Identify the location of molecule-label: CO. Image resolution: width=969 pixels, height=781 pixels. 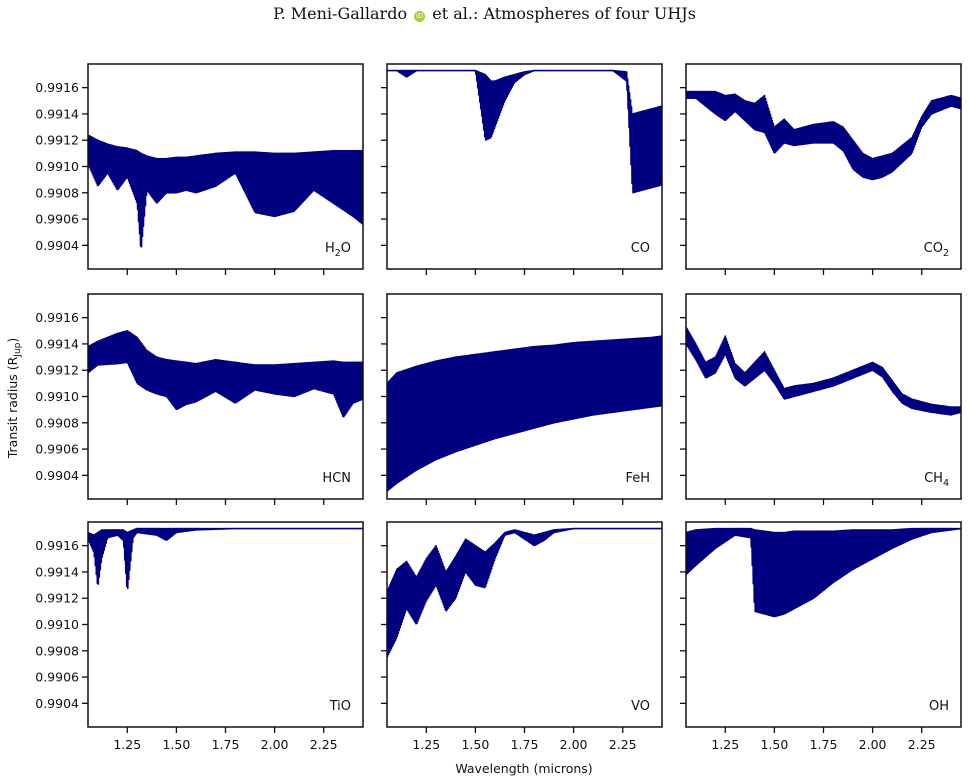
(640, 248).